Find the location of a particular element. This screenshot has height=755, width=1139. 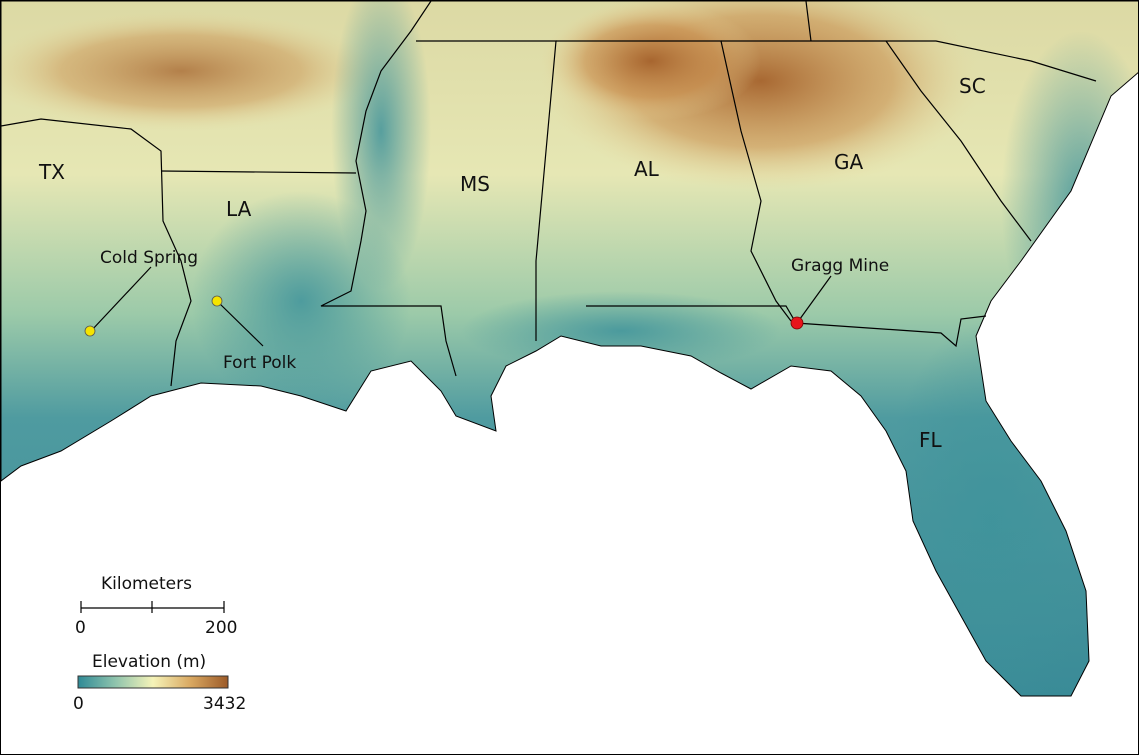

elevation-color-ramp is located at coordinates (153, 682).